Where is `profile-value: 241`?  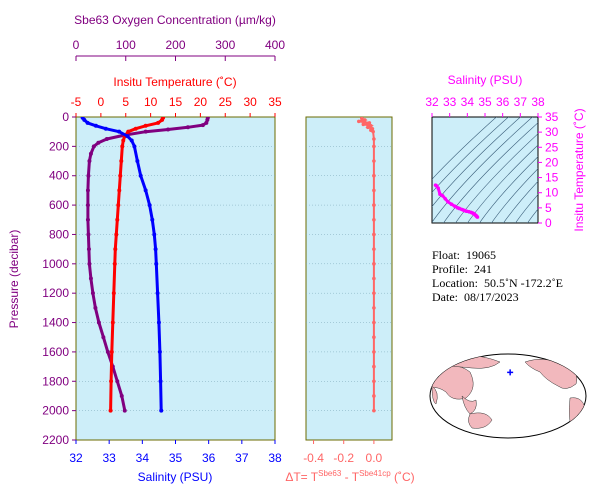 profile-value: 241 is located at coordinates (483, 269).